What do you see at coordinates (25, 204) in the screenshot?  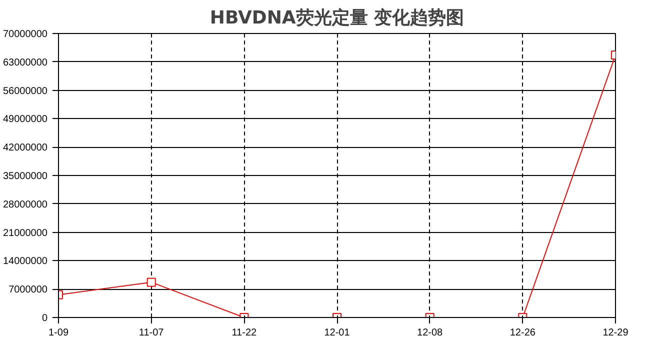 I see `y-tick-label: 28000000` at bounding box center [25, 204].